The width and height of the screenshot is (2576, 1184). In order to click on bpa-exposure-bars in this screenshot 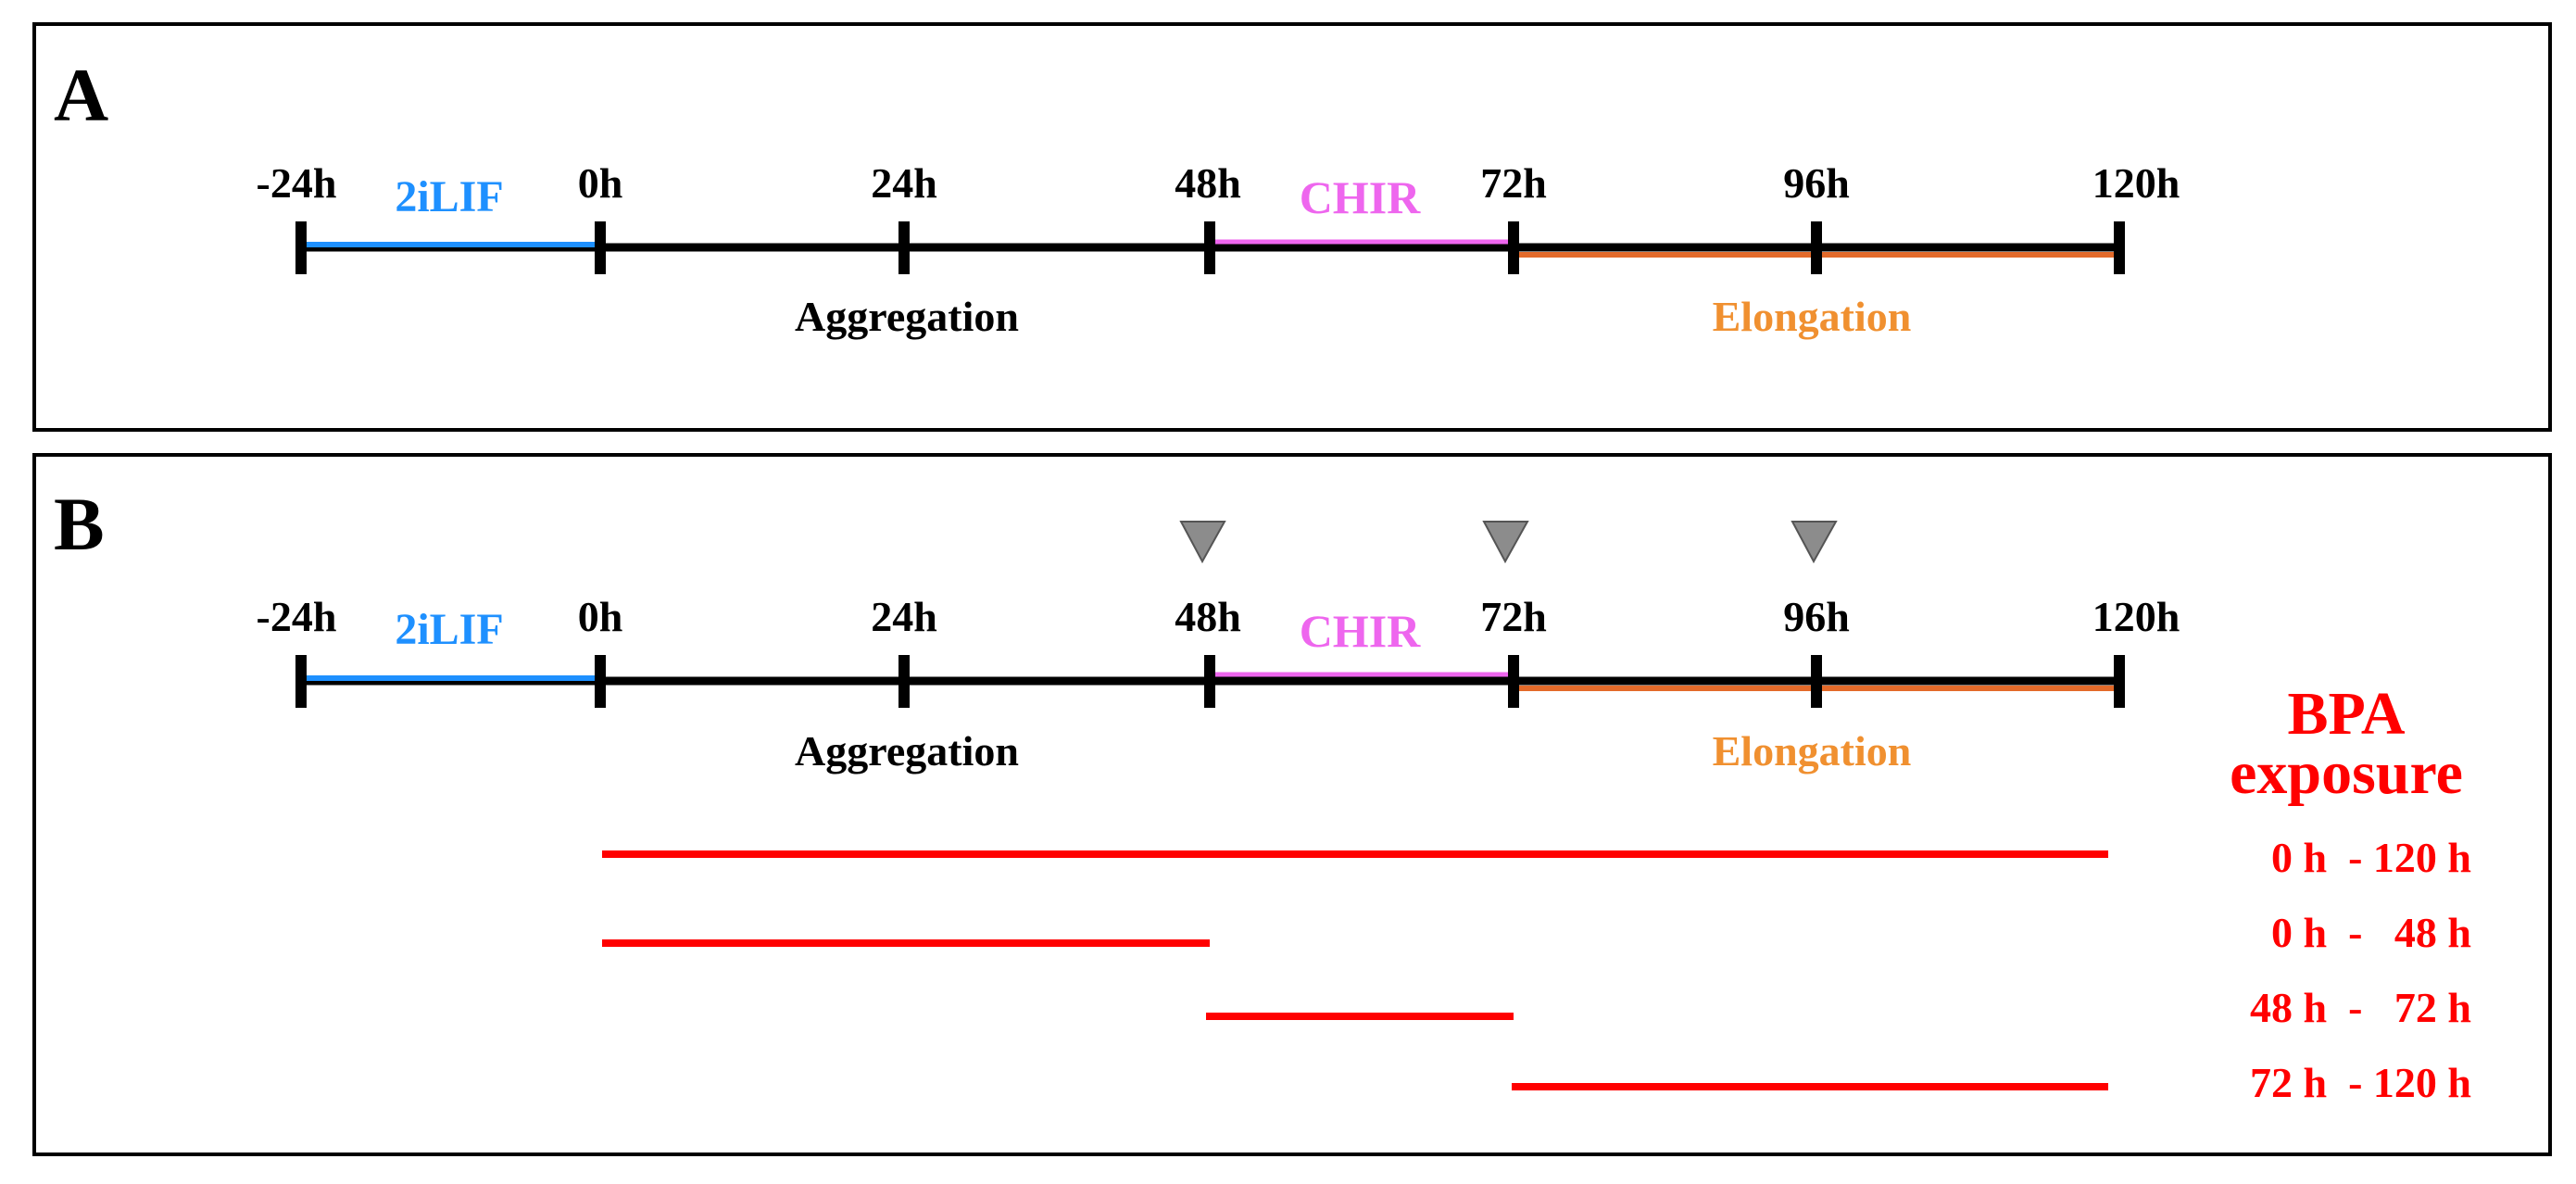, I will do `click(1355, 970)`.